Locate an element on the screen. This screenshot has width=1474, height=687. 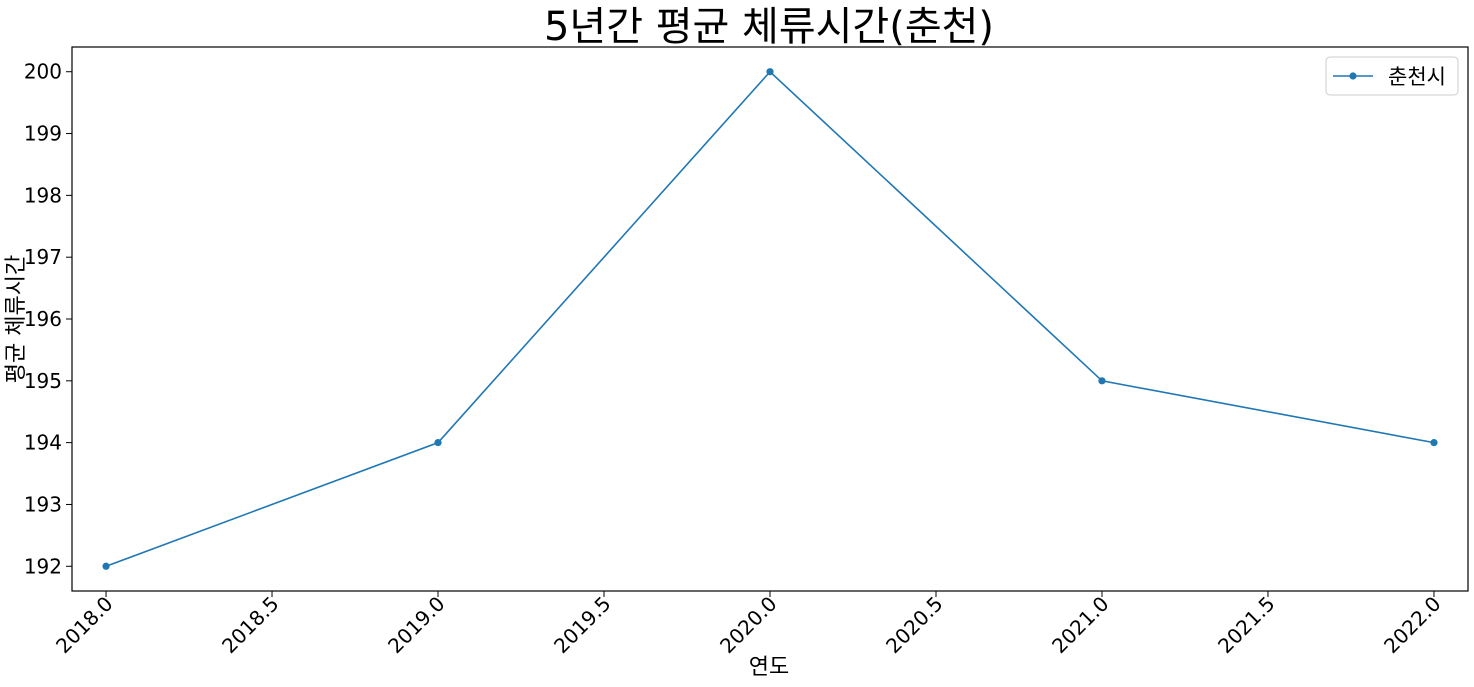
x-tick-label: 2020.0 is located at coordinates (748, 625).